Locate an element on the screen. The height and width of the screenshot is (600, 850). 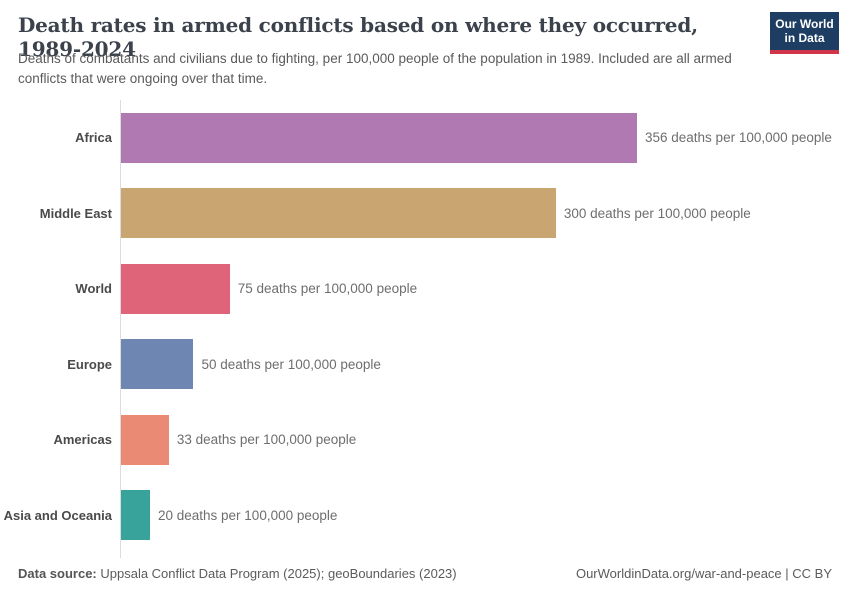
category-label: Americas is located at coordinates (82, 440).